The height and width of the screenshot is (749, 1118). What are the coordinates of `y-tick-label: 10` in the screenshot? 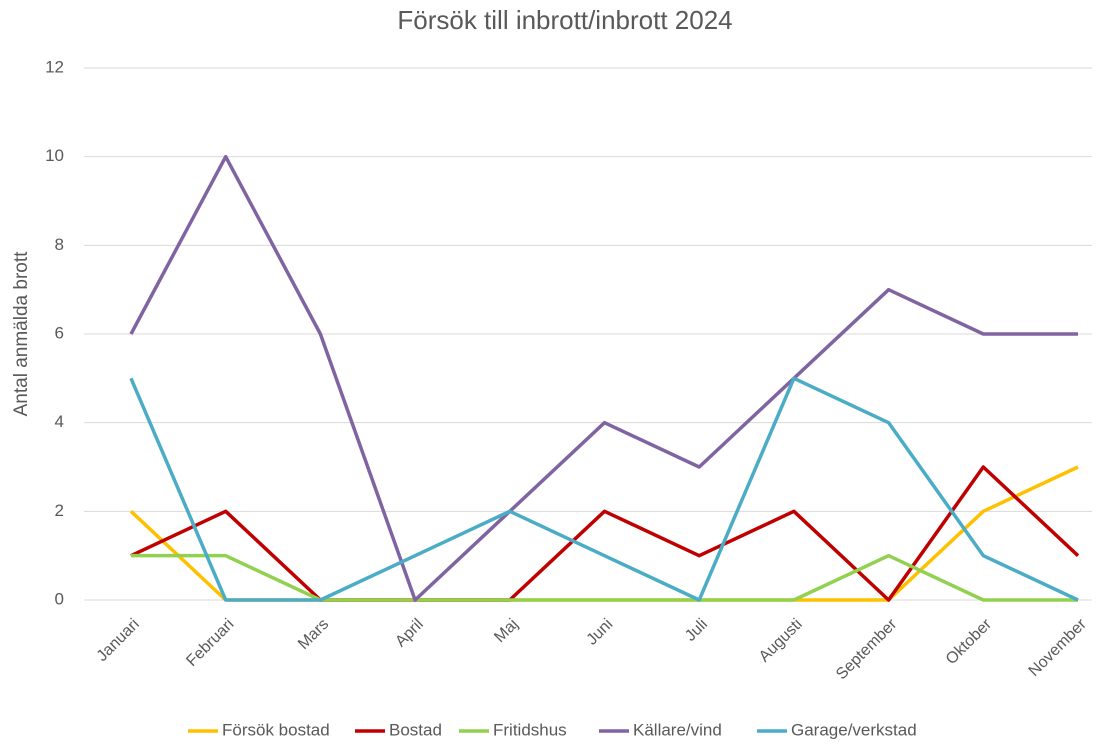 It's located at (54, 155).